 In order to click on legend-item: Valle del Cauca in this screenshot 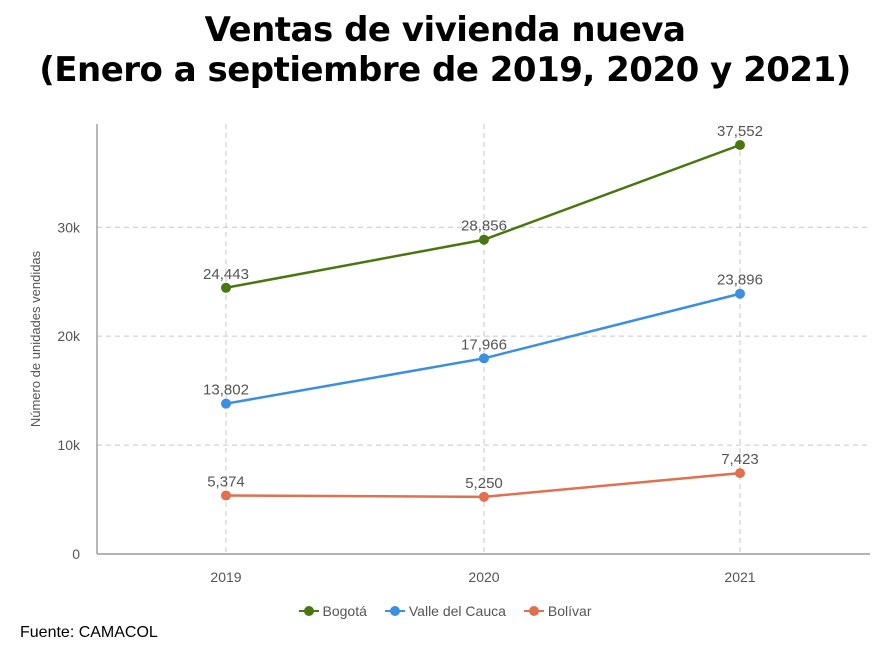, I will do `click(445, 611)`.